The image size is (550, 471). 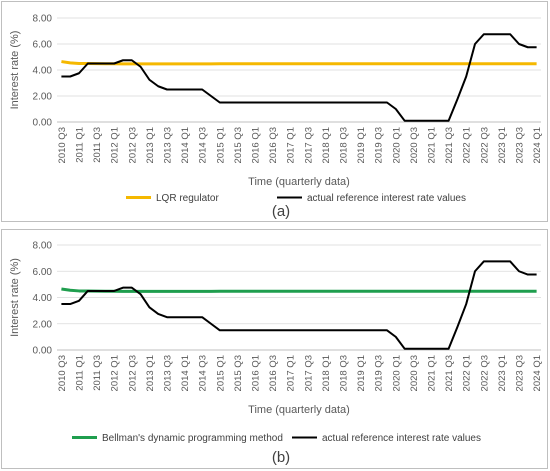 I want to click on chart-0-xtick-label: 2021 Q3, so click(x=449, y=145).